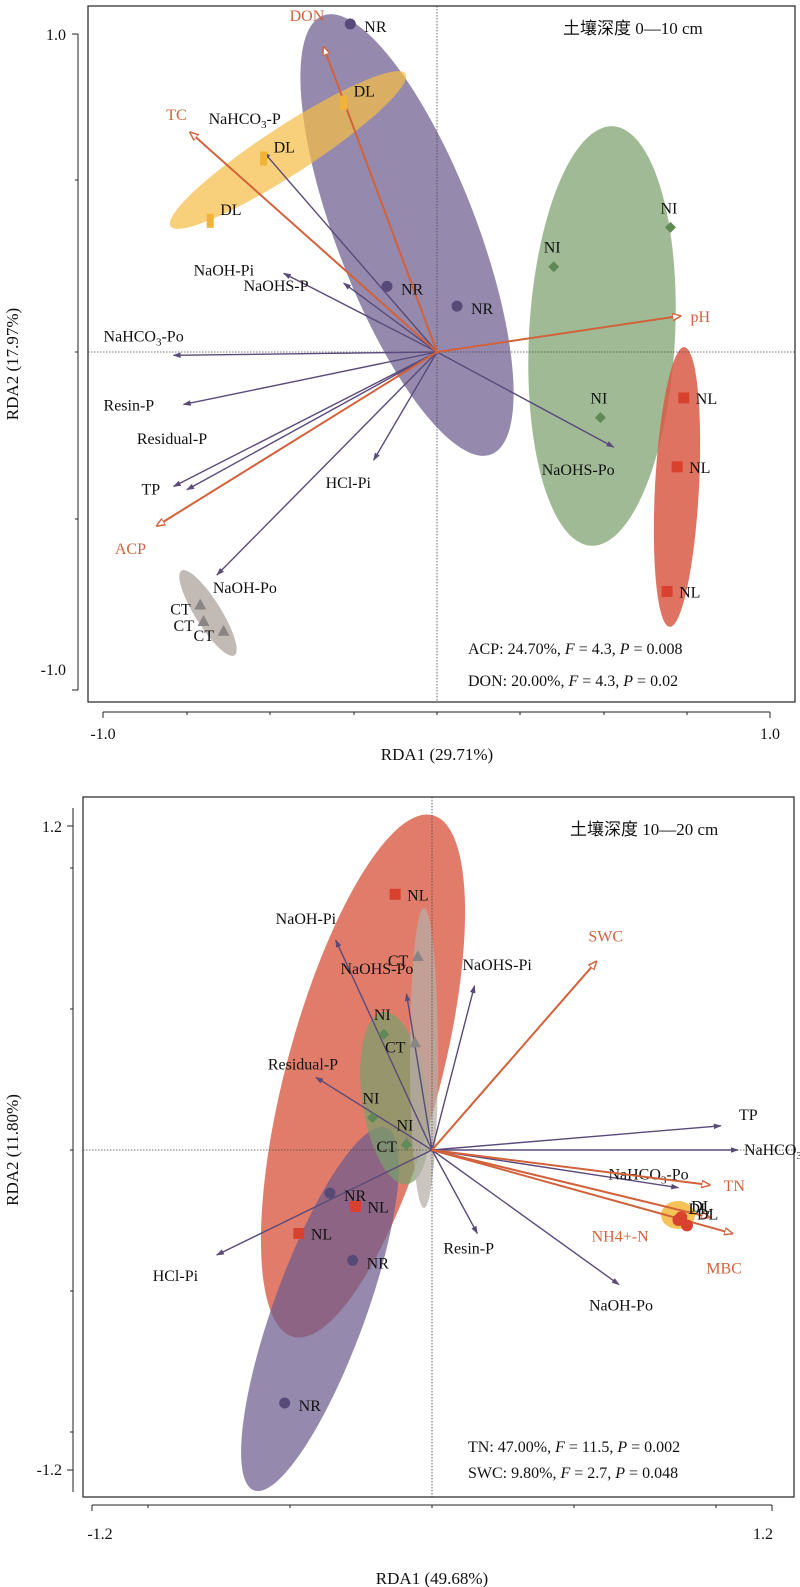 This screenshot has height=1587, width=800. I want to click on env-vector-tc, so click(314, 242).